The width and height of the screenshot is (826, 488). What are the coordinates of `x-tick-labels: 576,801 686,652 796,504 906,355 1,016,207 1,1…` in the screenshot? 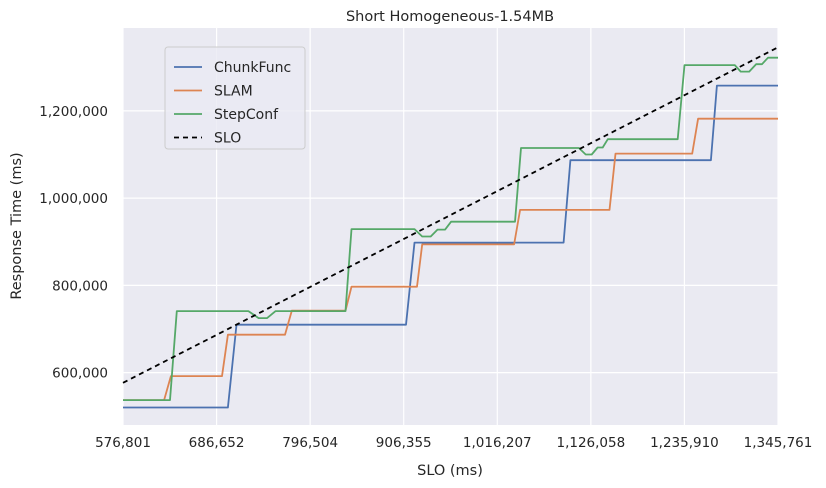 It's located at (453, 443).